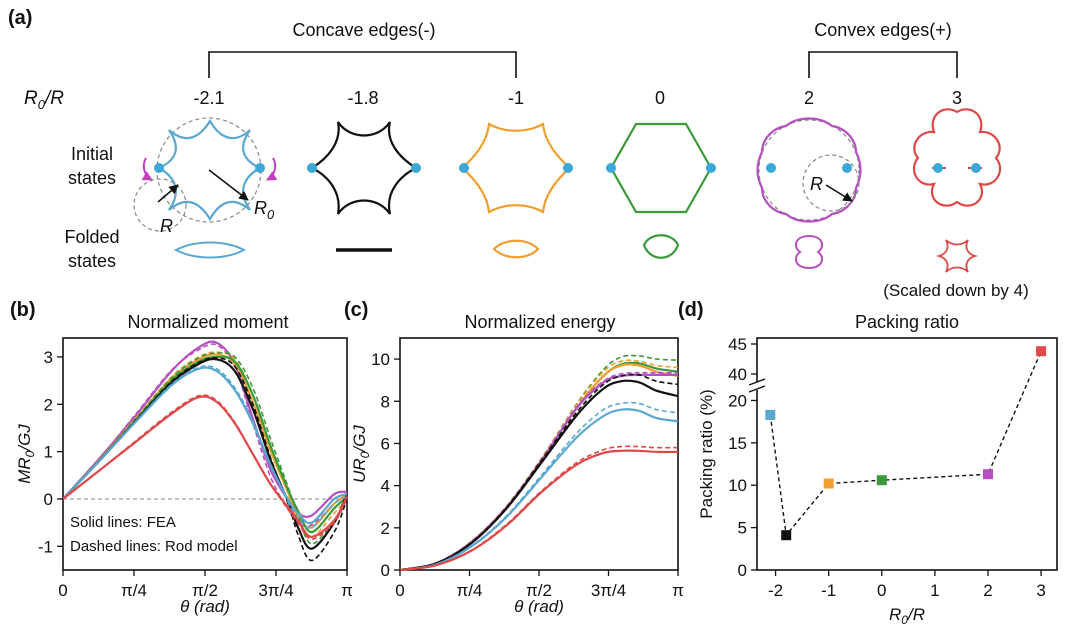  What do you see at coordinates (957, 98) in the screenshot?
I see `ratio-value: 3` at bounding box center [957, 98].